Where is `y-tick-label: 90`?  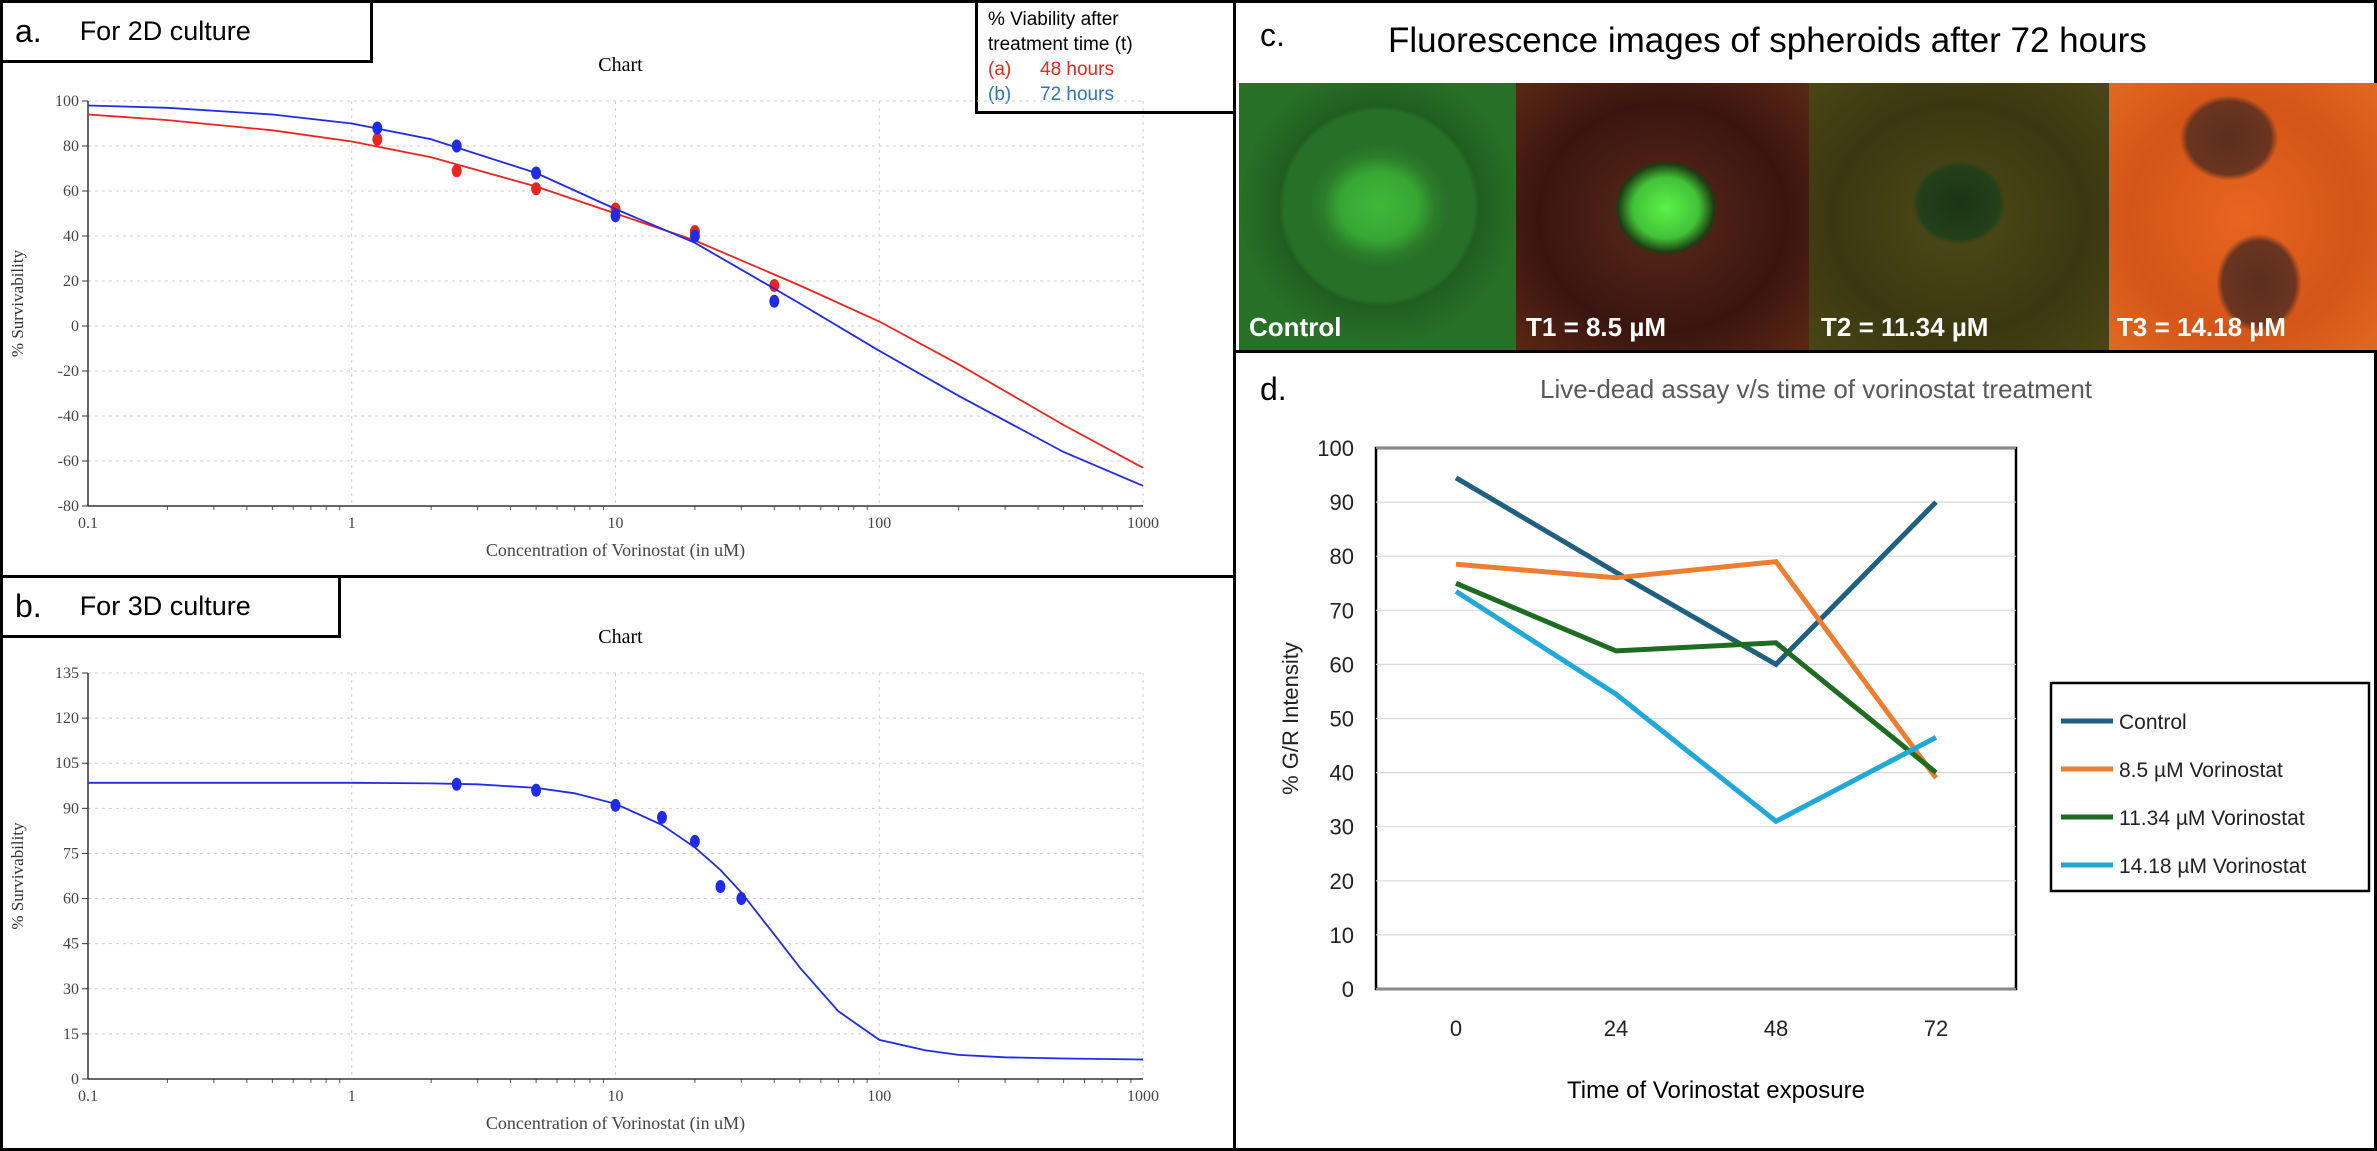 y-tick-label: 90 is located at coordinates (1342, 502).